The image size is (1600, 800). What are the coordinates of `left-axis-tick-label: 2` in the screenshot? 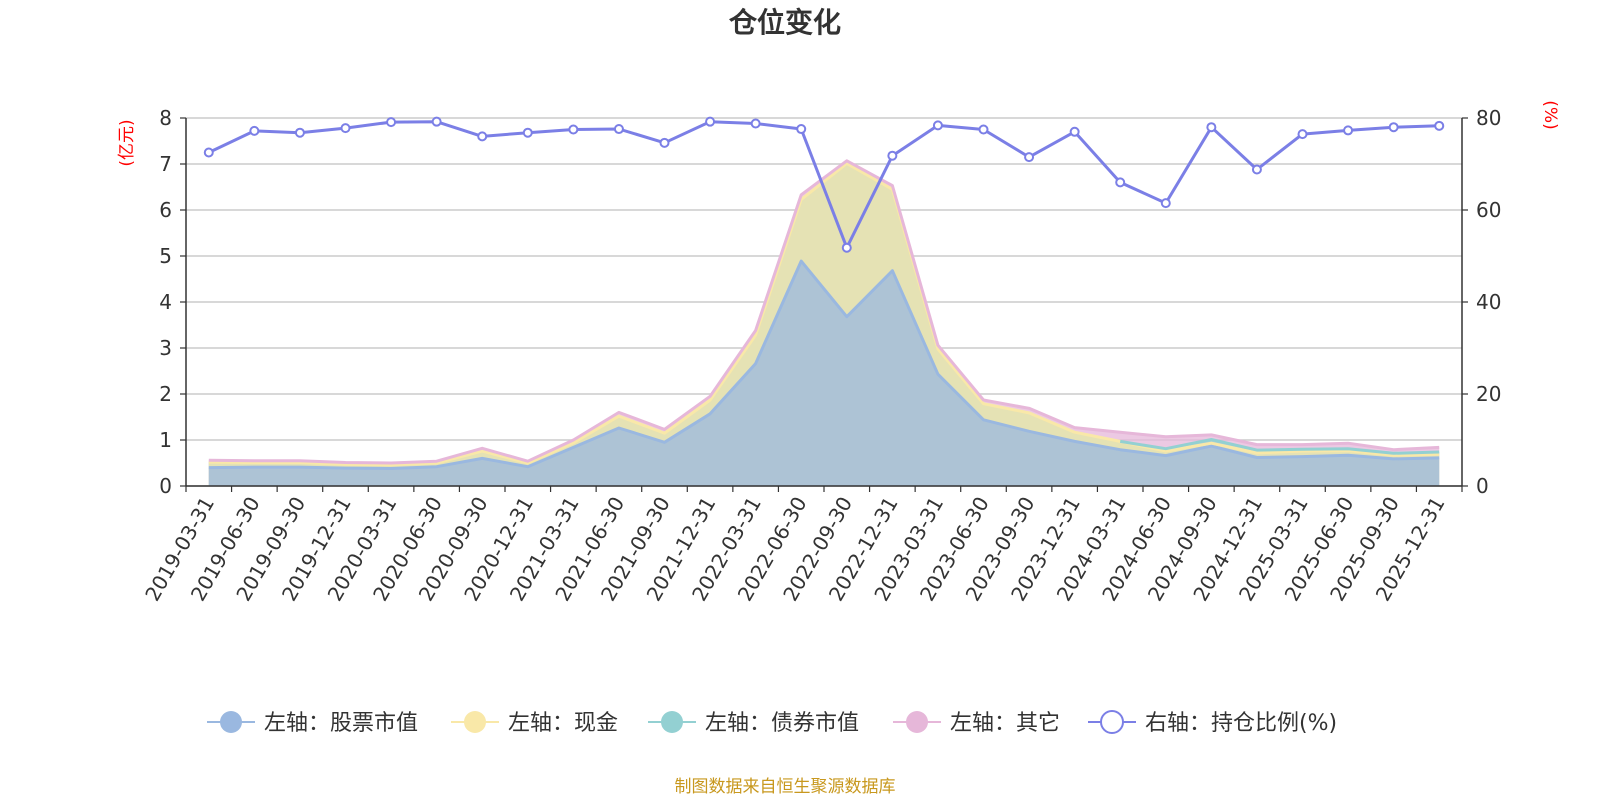 It's located at (165, 394).